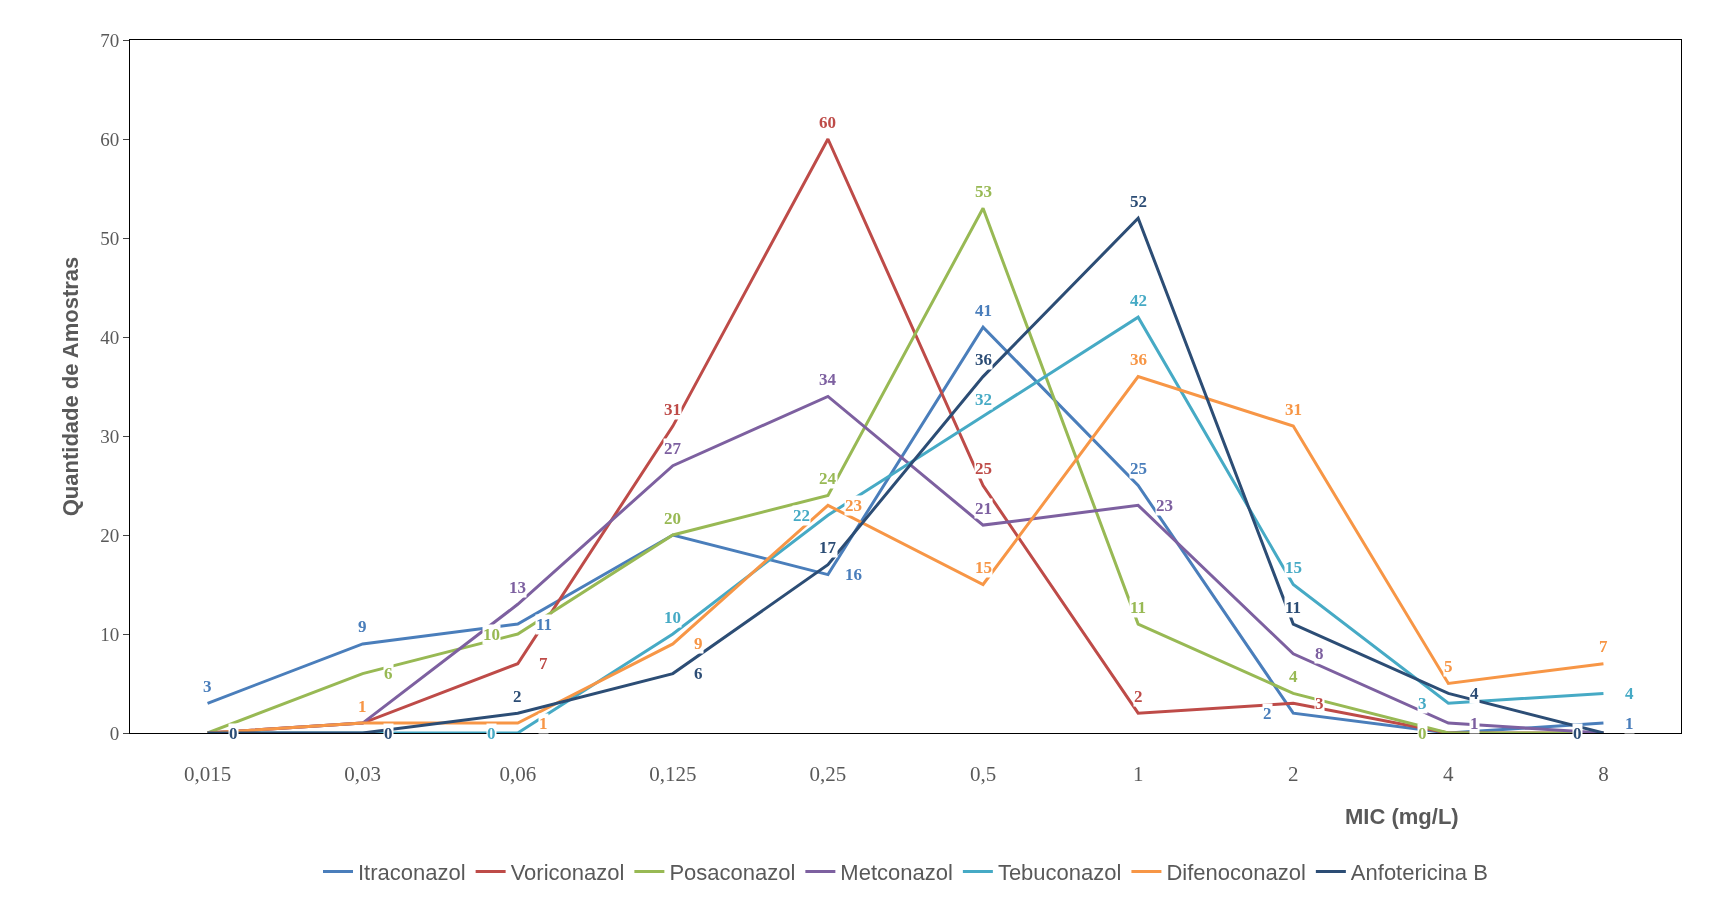 The image size is (1721, 905). What do you see at coordinates (983, 310) in the screenshot?
I see `data-label: 41` at bounding box center [983, 310].